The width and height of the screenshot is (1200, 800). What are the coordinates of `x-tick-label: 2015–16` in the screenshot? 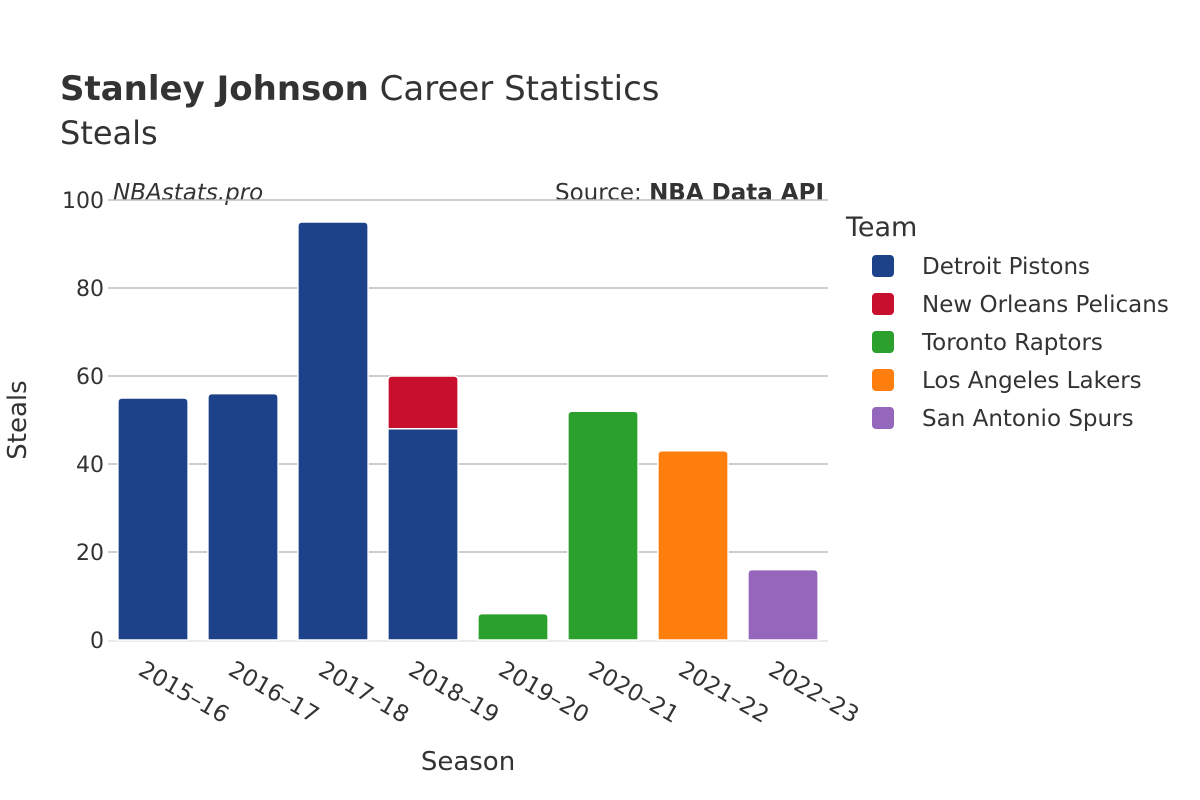 It's located at (183, 693).